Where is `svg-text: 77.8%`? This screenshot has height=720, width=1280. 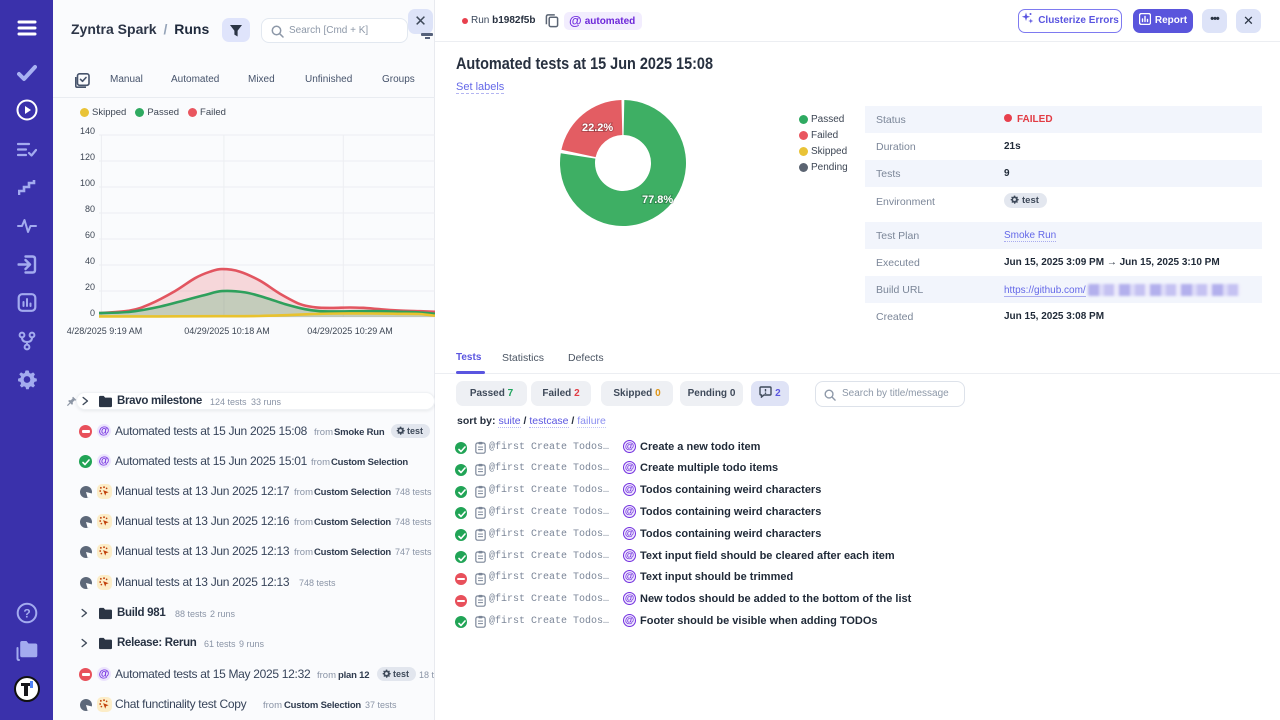
svg-text: 77.8% is located at coordinates (657, 200).